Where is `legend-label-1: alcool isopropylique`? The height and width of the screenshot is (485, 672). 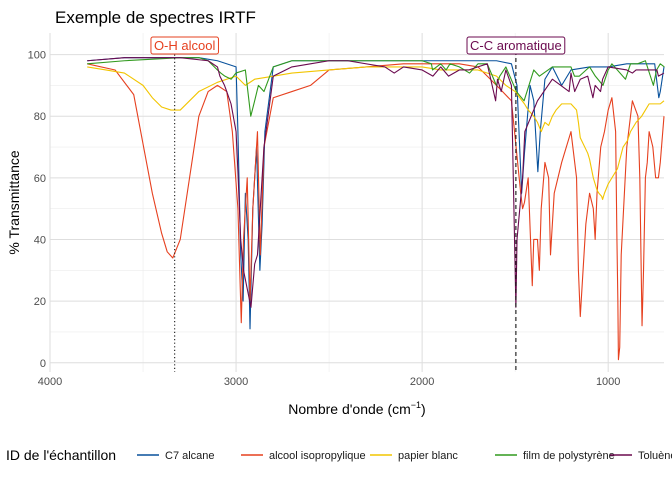 legend-label-1: alcool isopropylique is located at coordinates (317, 456).